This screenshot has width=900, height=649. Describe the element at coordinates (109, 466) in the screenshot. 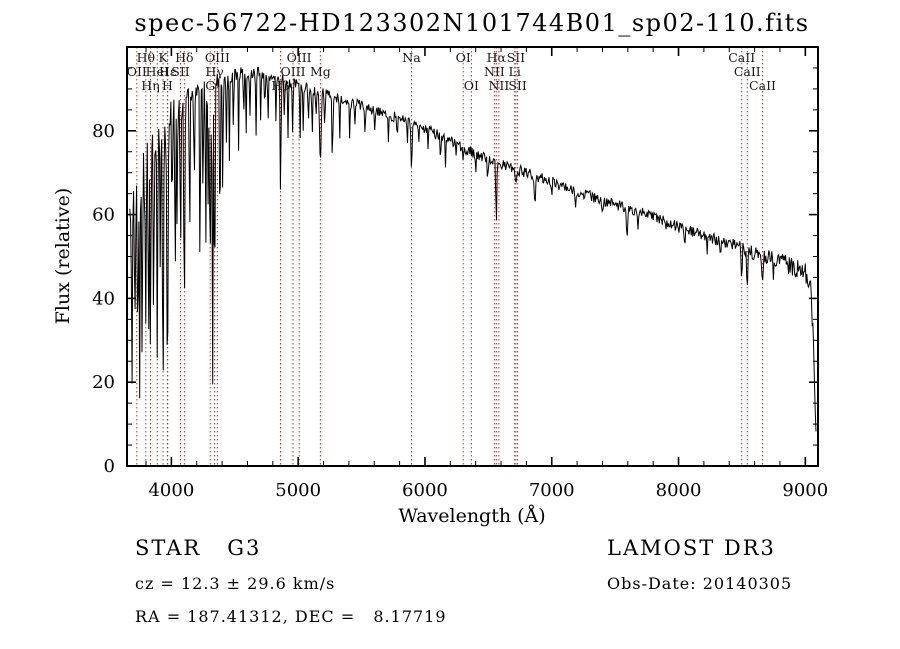

I see `y-tick-label: 0` at that location.